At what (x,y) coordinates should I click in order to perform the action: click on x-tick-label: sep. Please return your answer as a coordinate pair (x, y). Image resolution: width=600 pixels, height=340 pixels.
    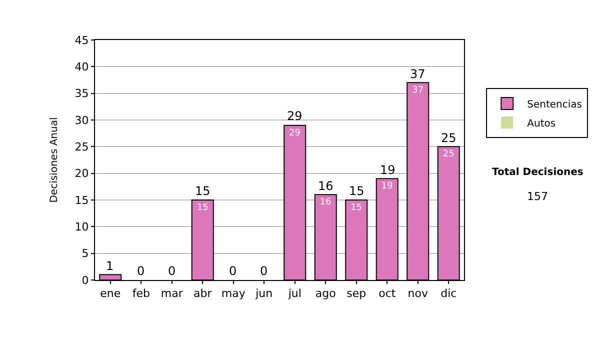
    Looking at the image, I should click on (356, 293).